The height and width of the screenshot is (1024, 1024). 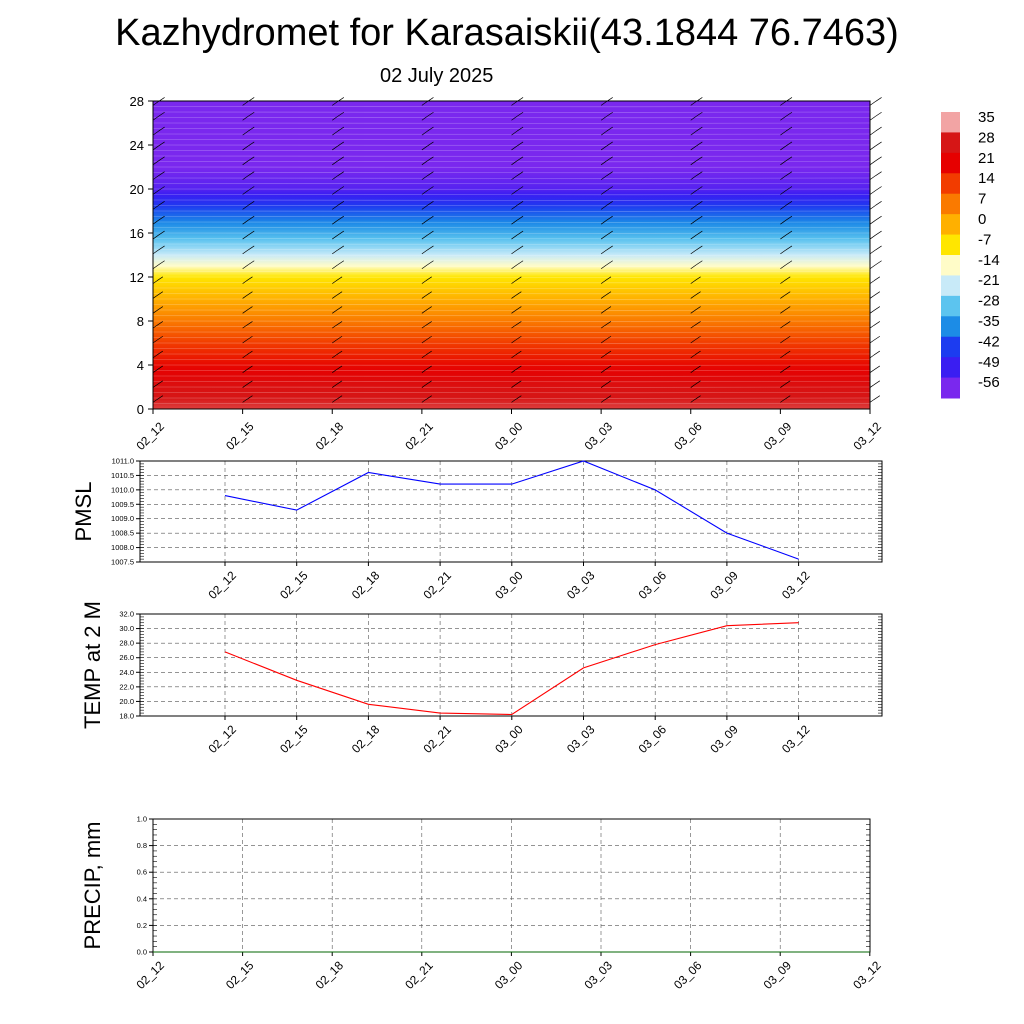 I want to click on colorbar-label: 7, so click(x=982, y=199).